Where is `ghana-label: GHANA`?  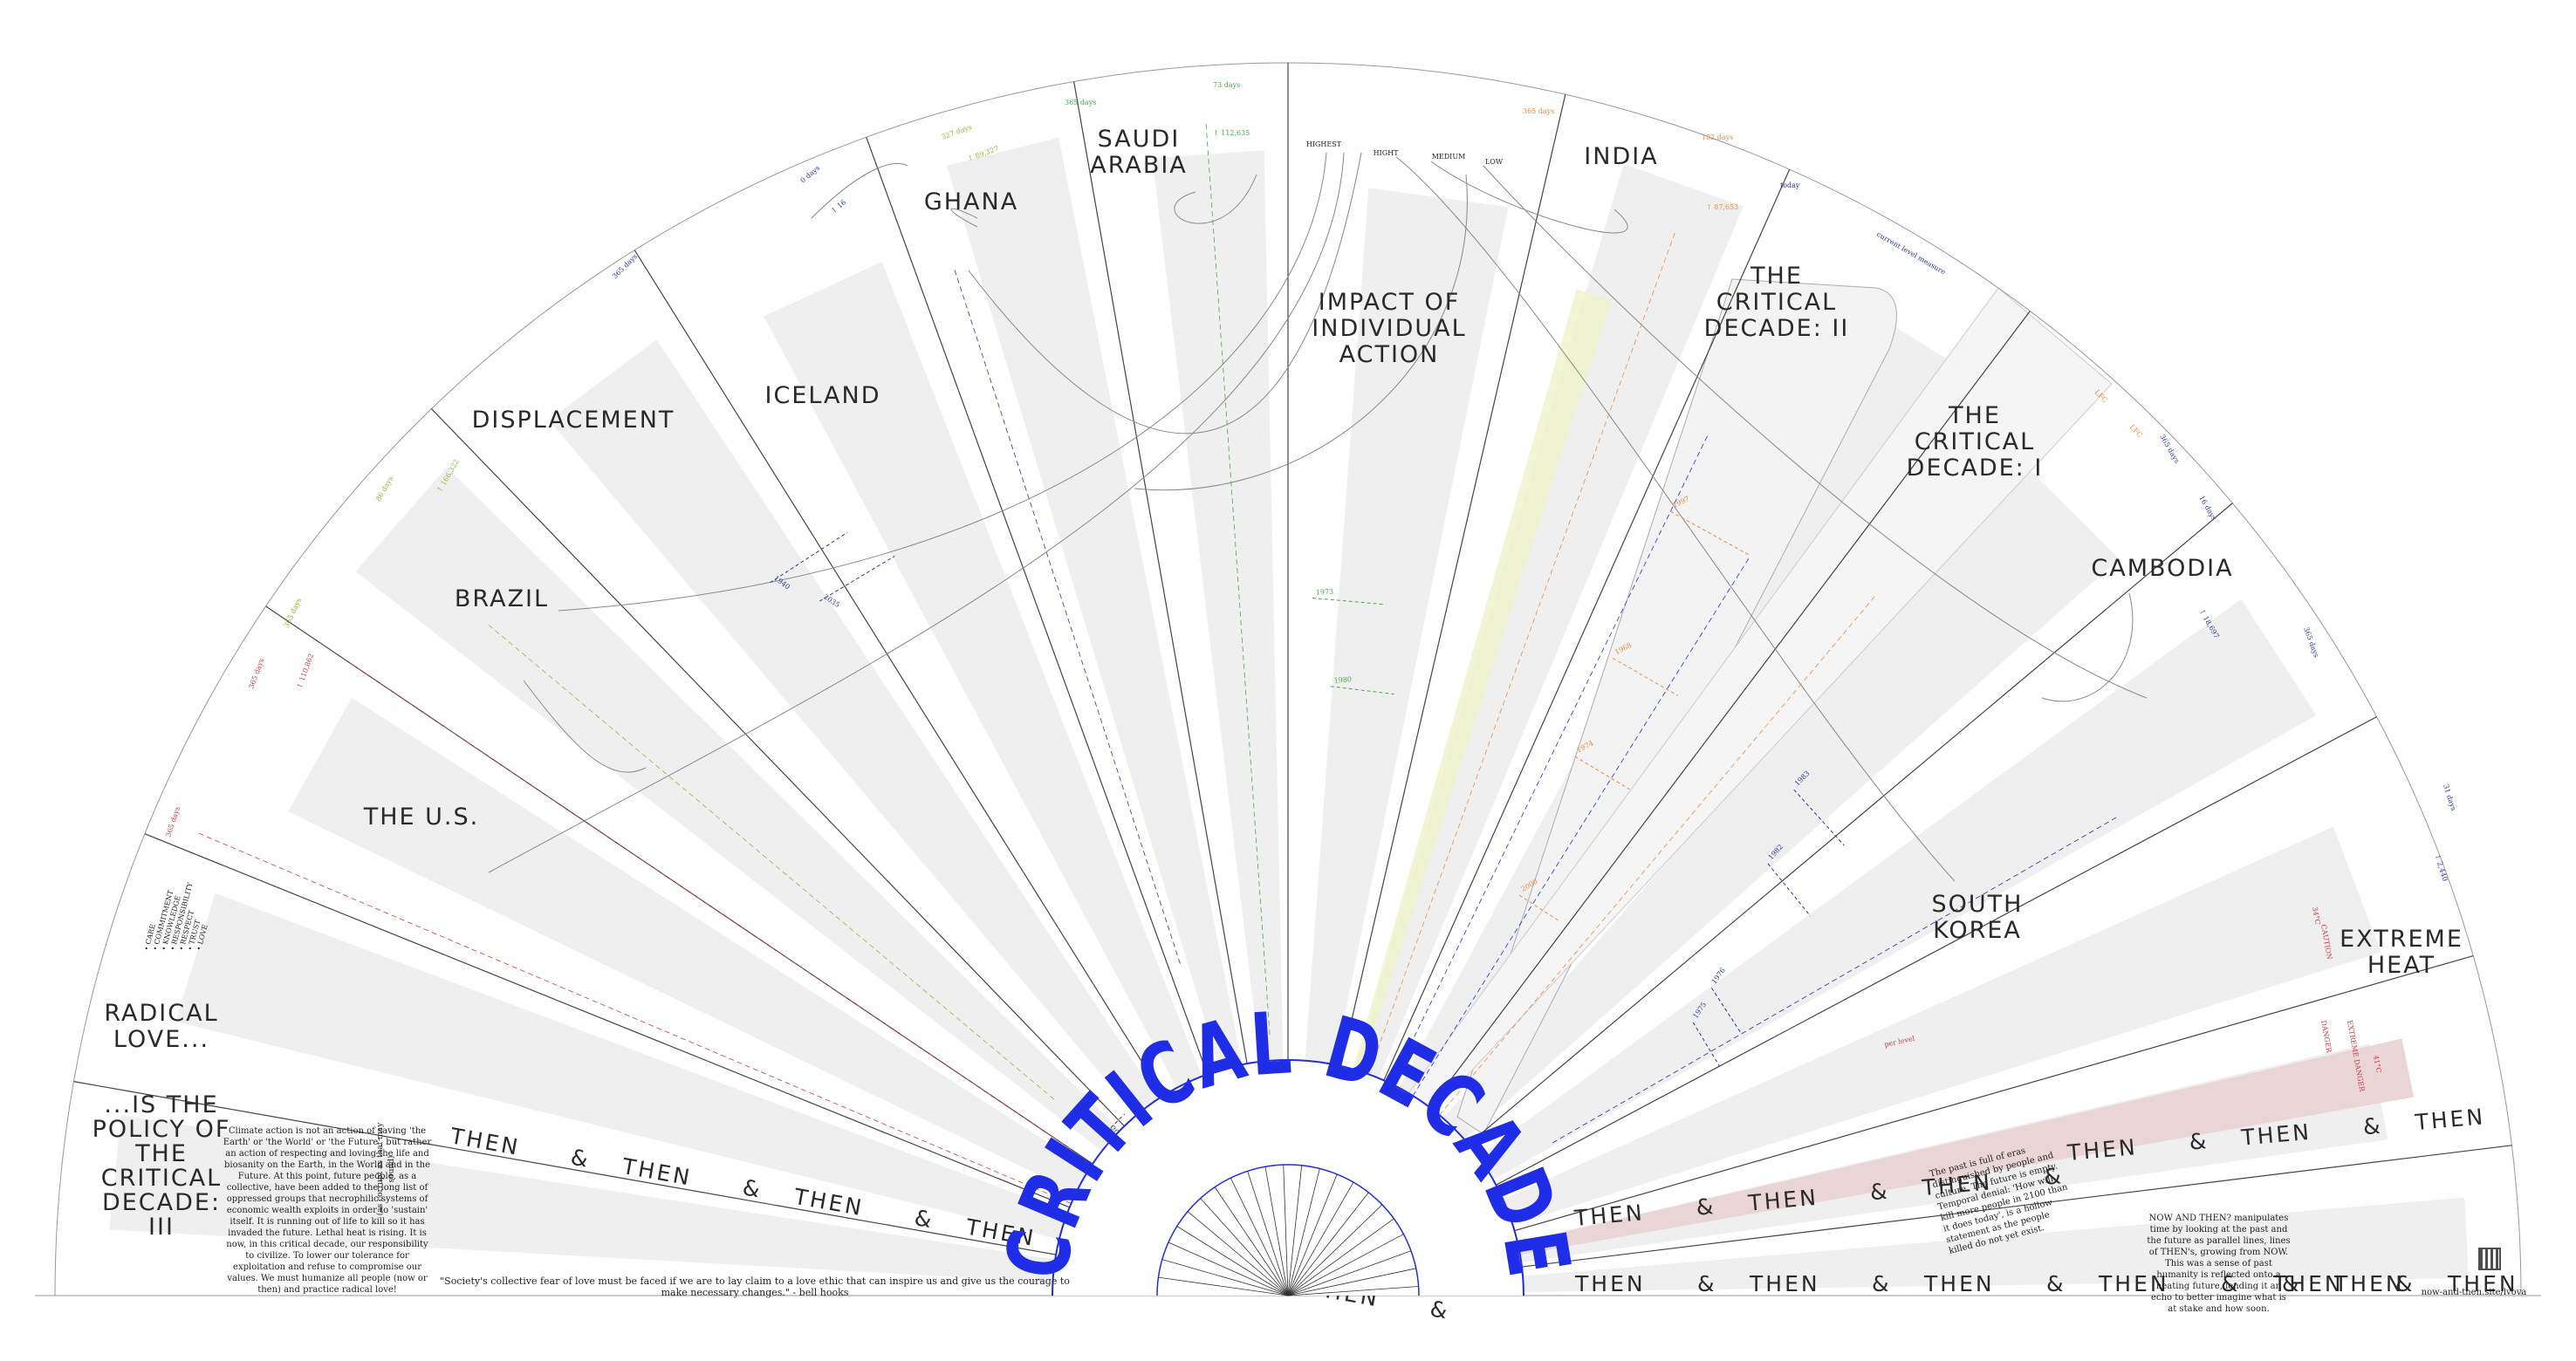
ghana-label: GHANA is located at coordinates (971, 201).